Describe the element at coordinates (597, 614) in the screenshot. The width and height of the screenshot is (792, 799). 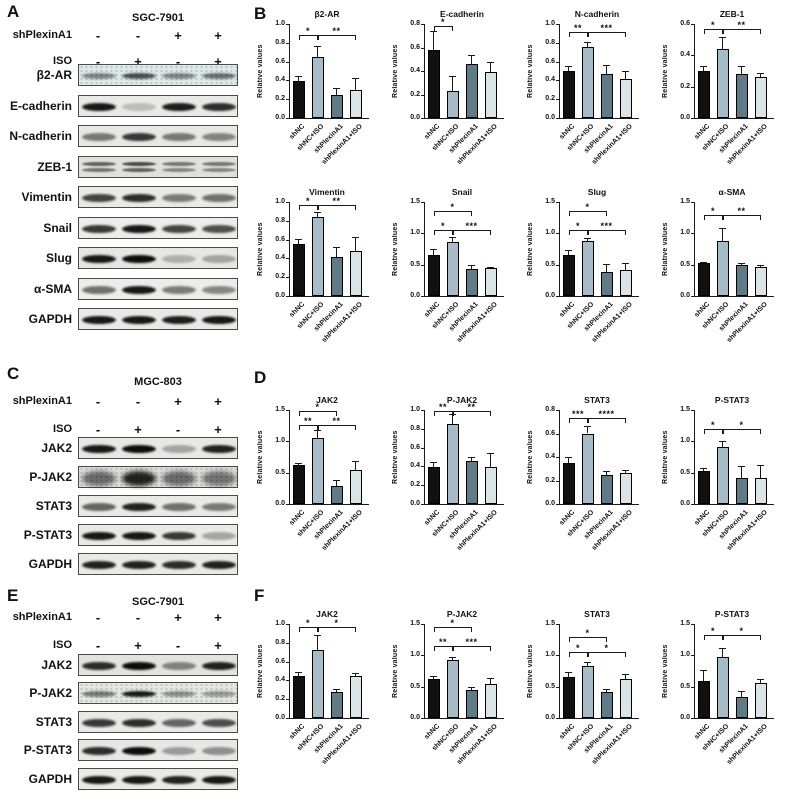
I see `chart-title: STAT3` at that location.